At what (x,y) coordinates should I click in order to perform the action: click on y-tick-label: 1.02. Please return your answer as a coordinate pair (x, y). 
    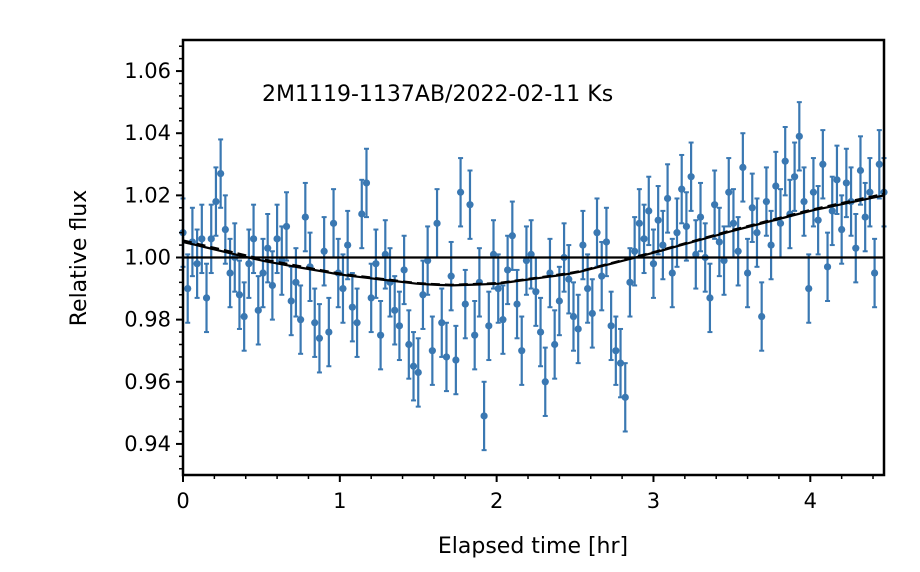
    Looking at the image, I should click on (147, 195).